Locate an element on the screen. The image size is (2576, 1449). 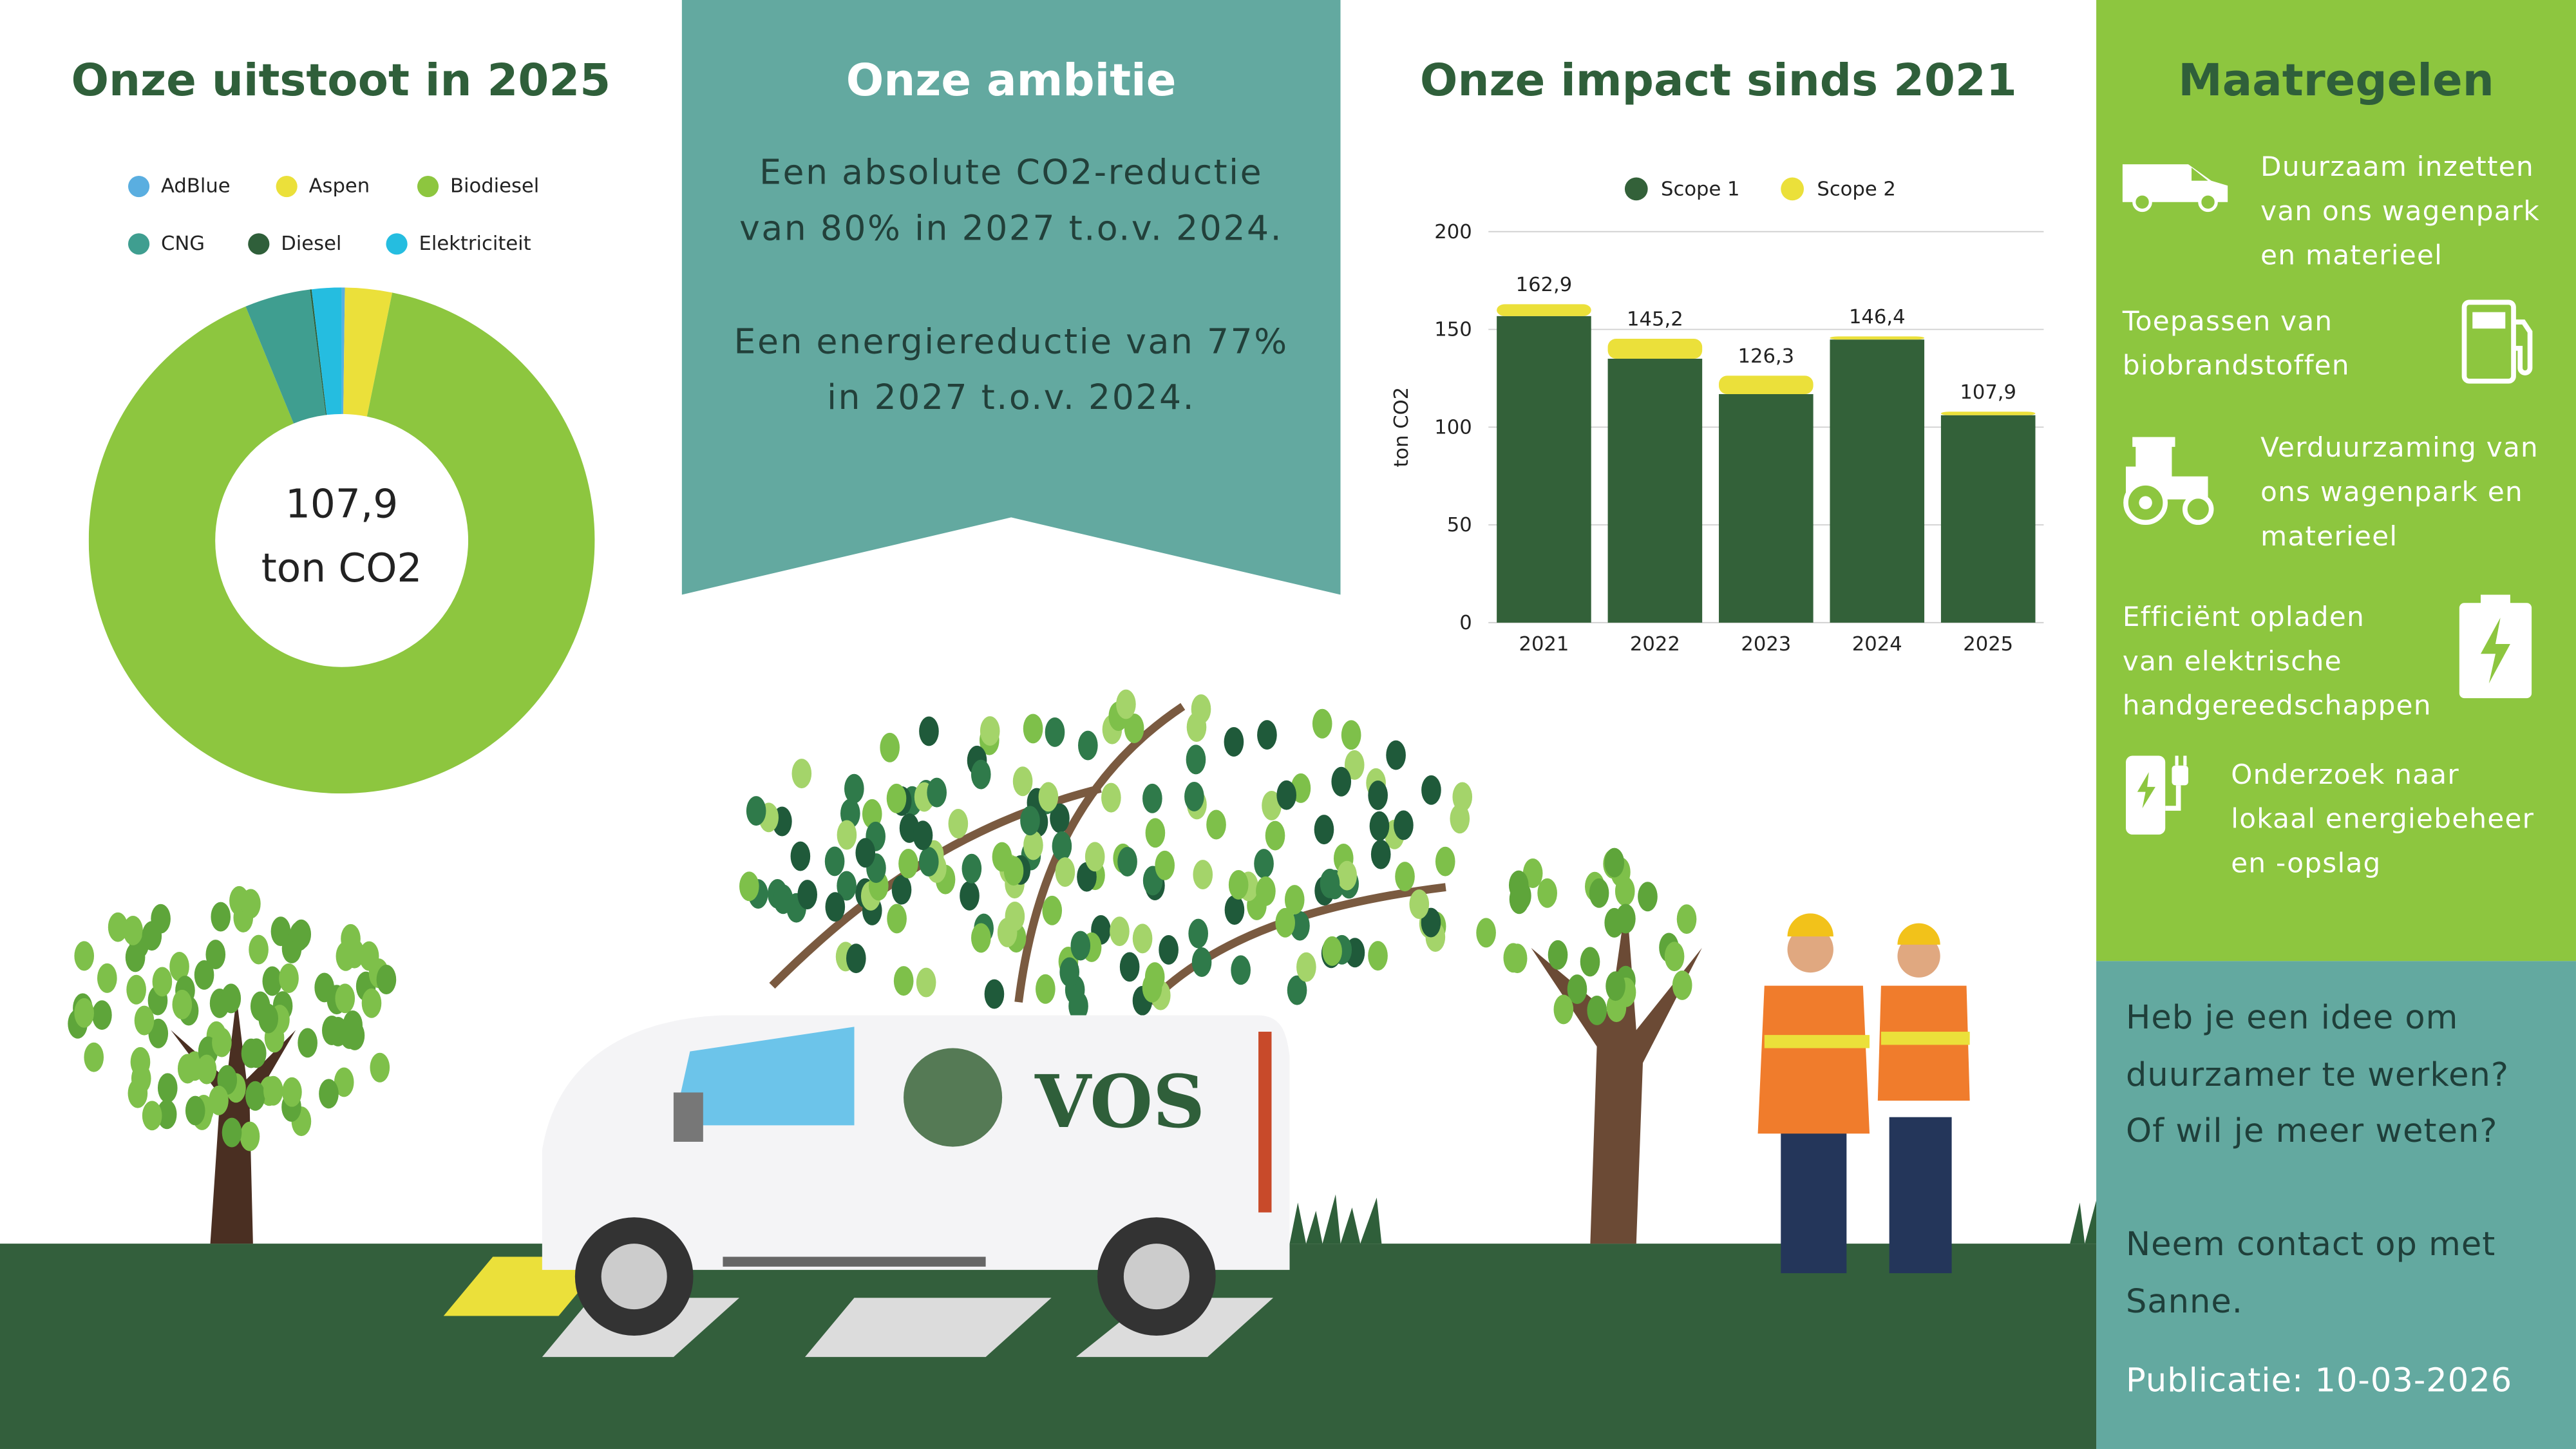
legend-label: Biodiesel is located at coordinates (495, 186).